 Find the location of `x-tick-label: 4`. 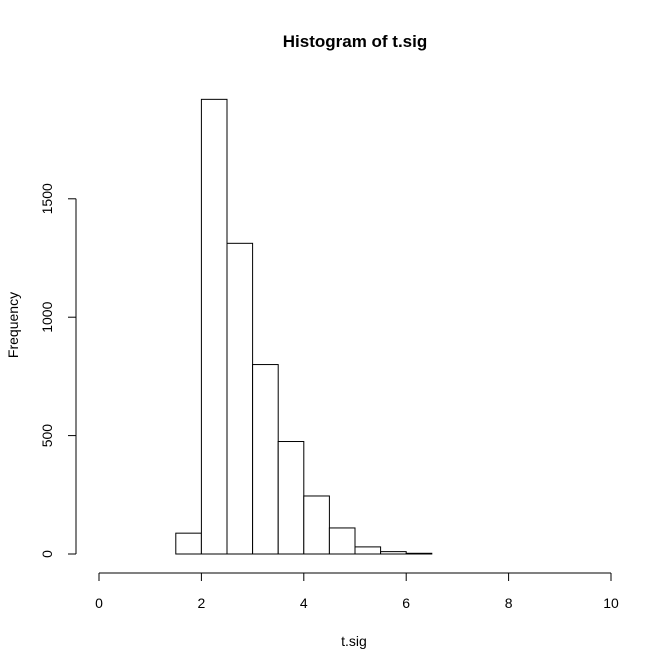

x-tick-label: 4 is located at coordinates (304, 603).